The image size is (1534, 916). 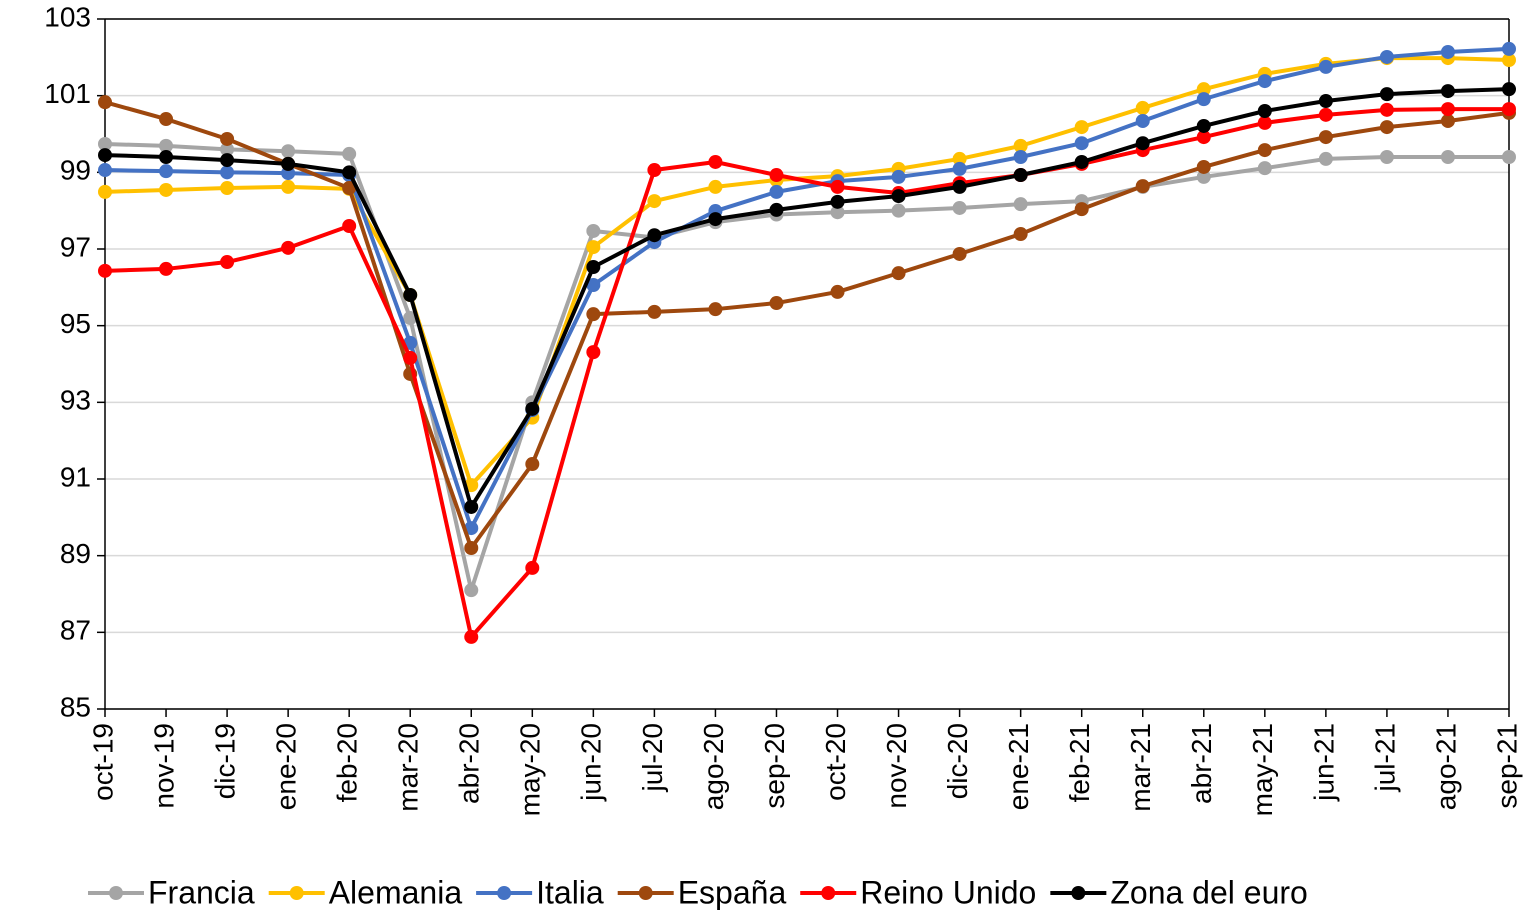 I want to click on x-tick-label: oct-19, so click(x=102, y=762).